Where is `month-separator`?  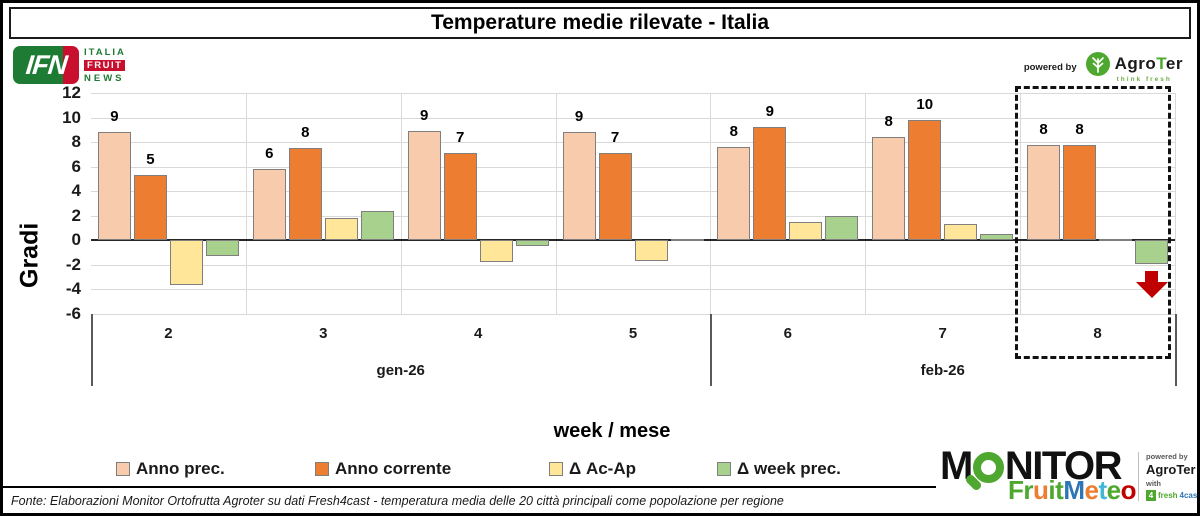
month-separator is located at coordinates (711, 350).